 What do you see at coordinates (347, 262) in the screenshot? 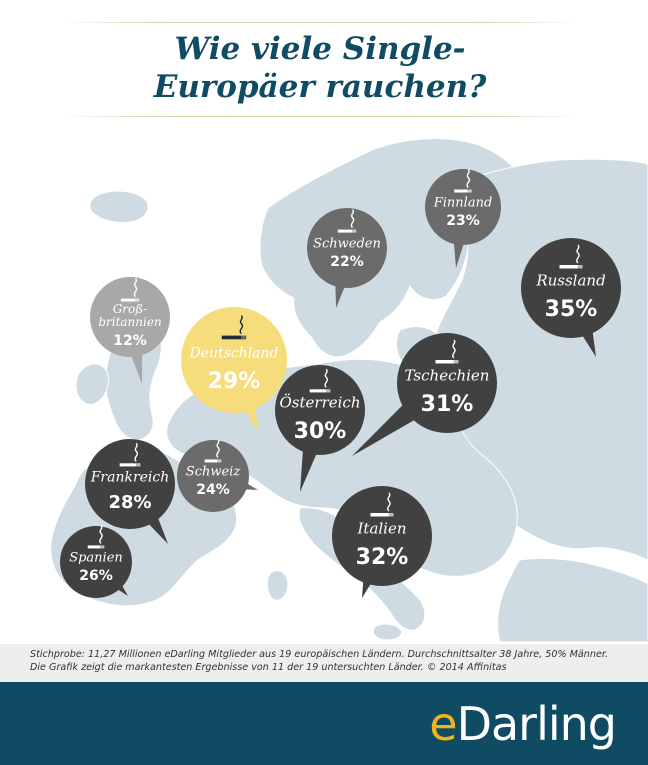
I see `bubble-value: 22%` at bounding box center [347, 262].